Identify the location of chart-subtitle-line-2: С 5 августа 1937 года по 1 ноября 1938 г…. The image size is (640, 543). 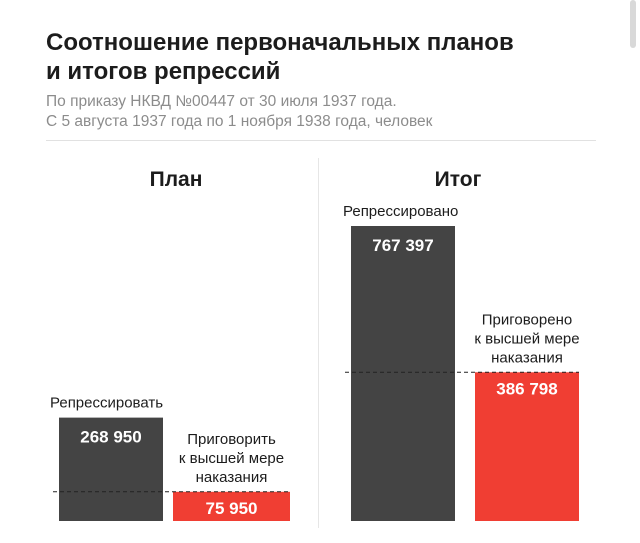
(239, 121).